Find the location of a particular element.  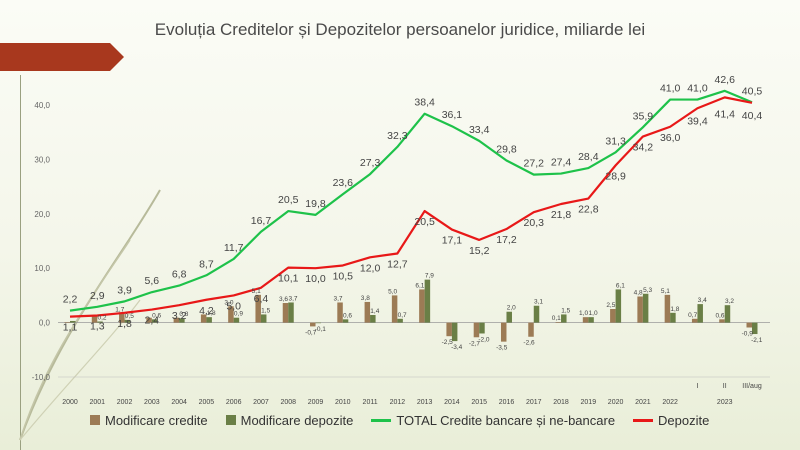

data-label-total-credite: 33,4 is located at coordinates (479, 130).